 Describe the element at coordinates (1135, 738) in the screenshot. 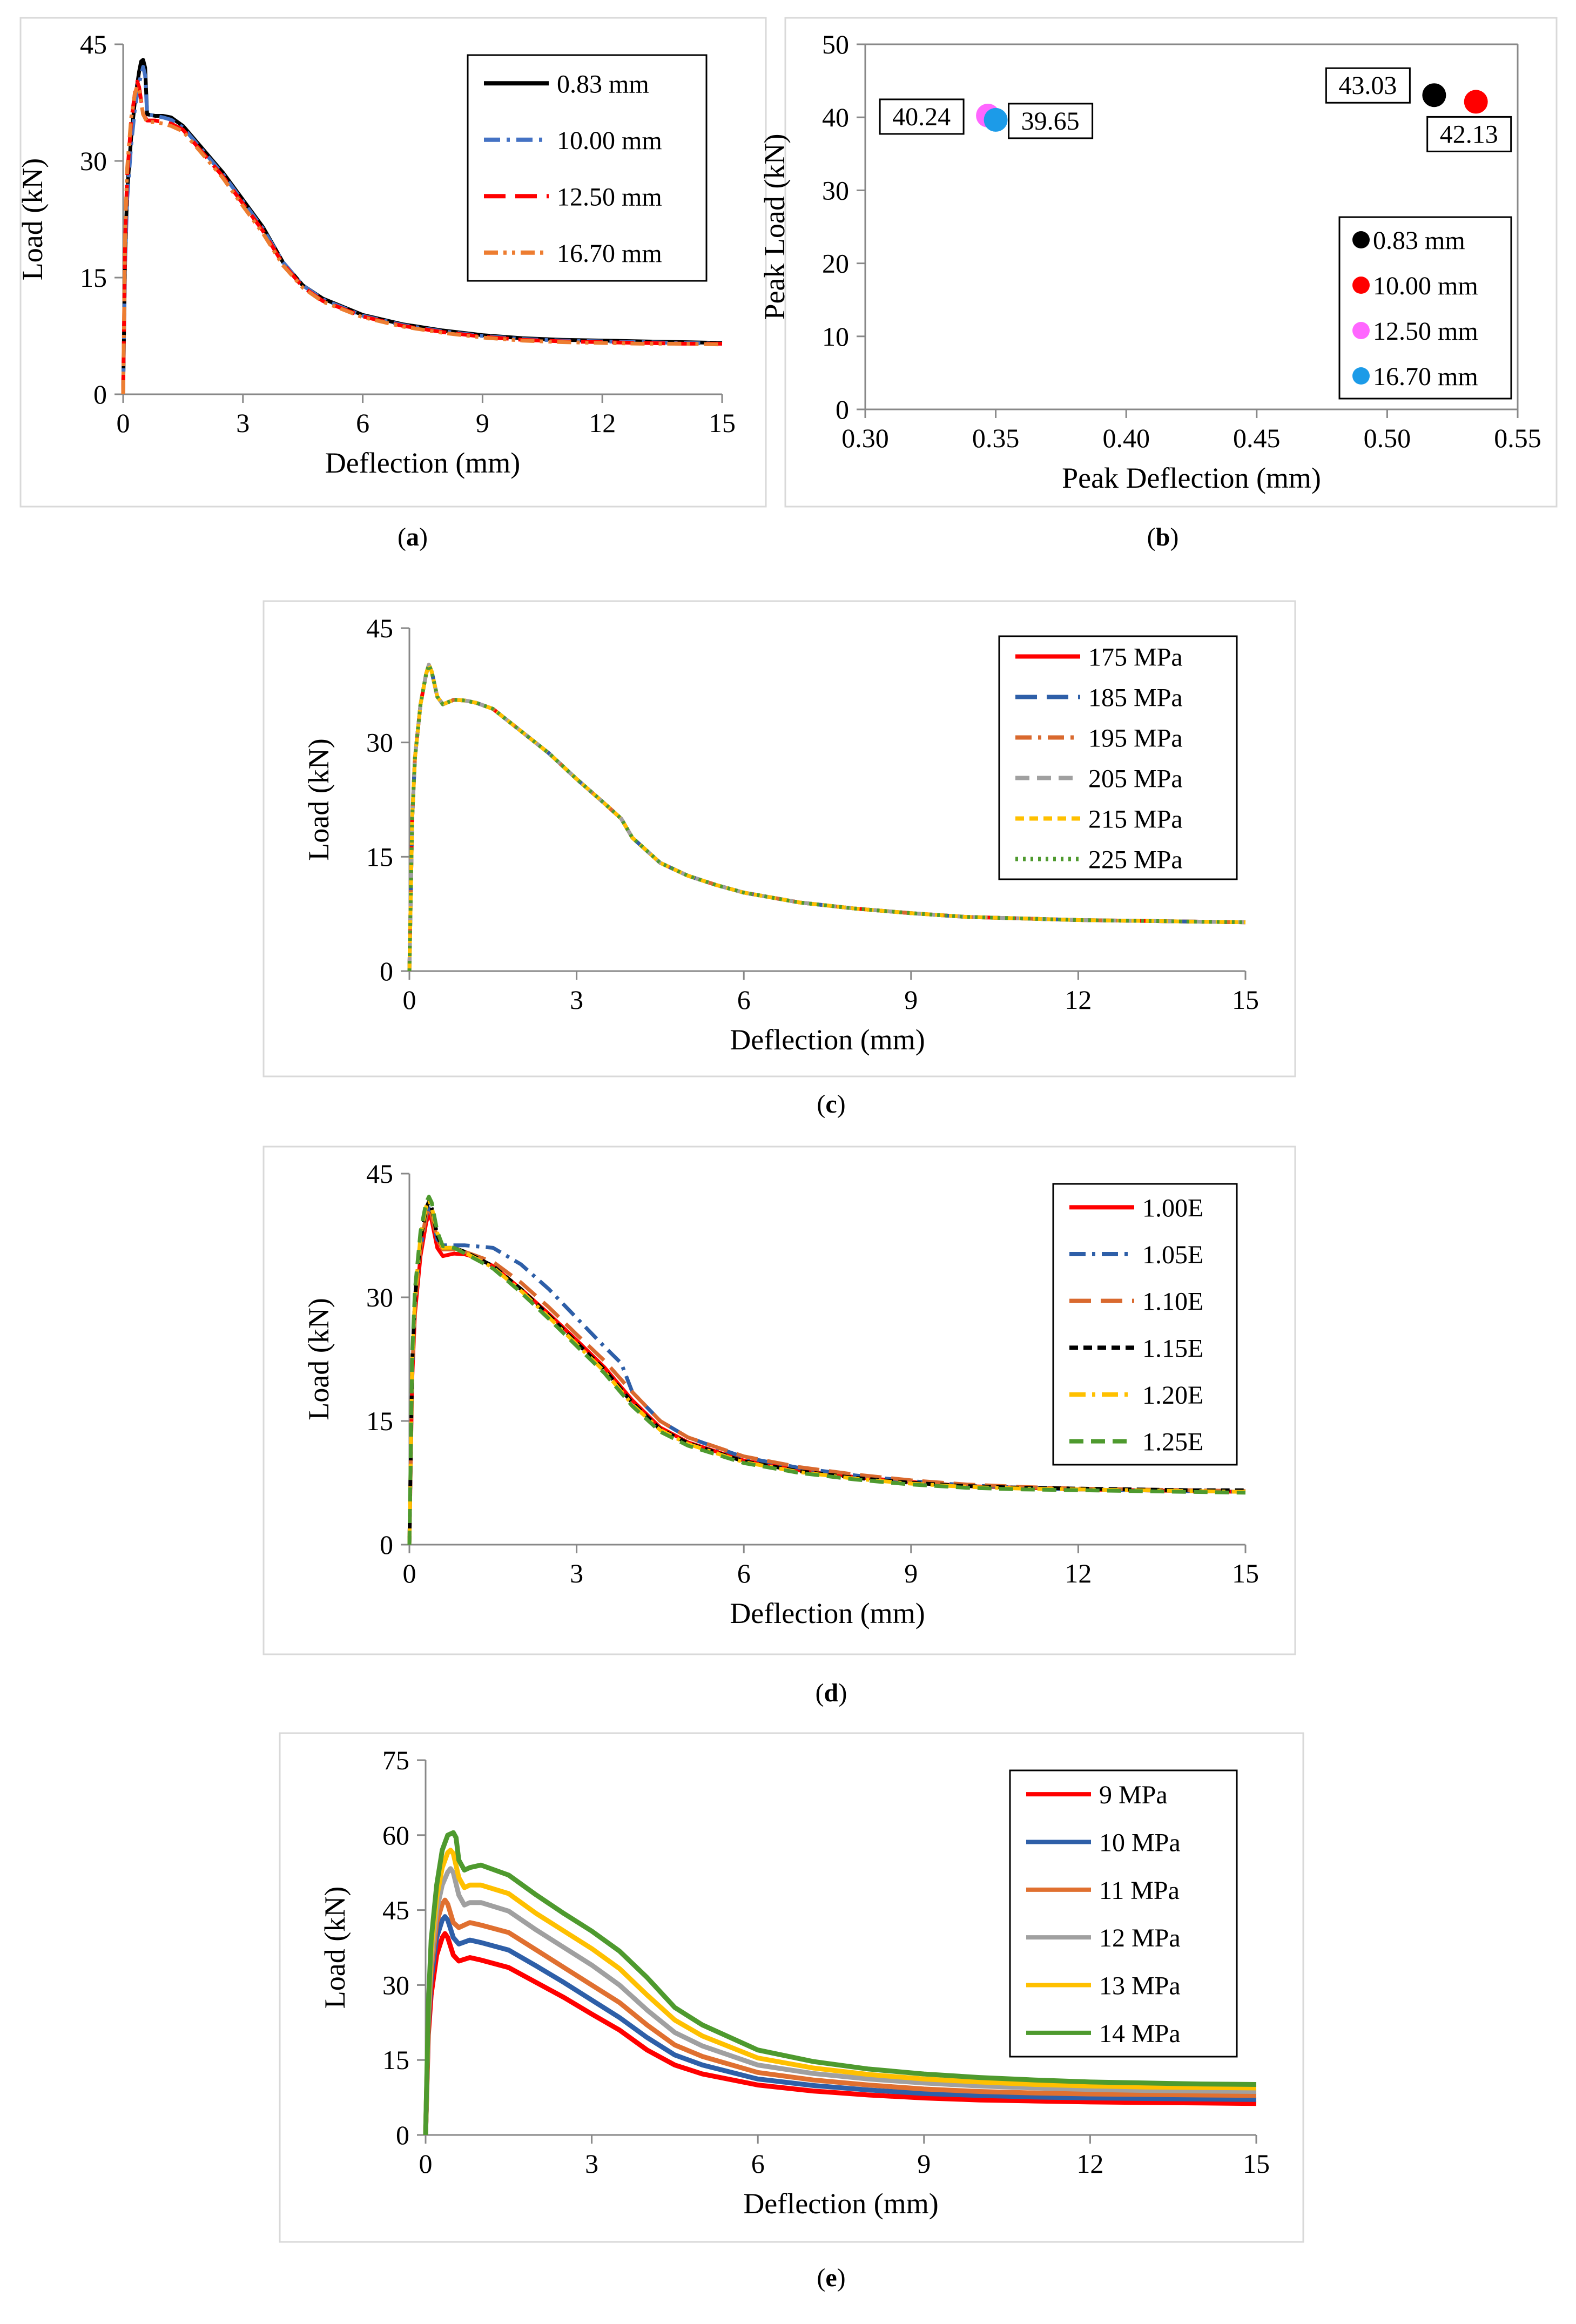

I see `legend-label: 195 MPa` at that location.